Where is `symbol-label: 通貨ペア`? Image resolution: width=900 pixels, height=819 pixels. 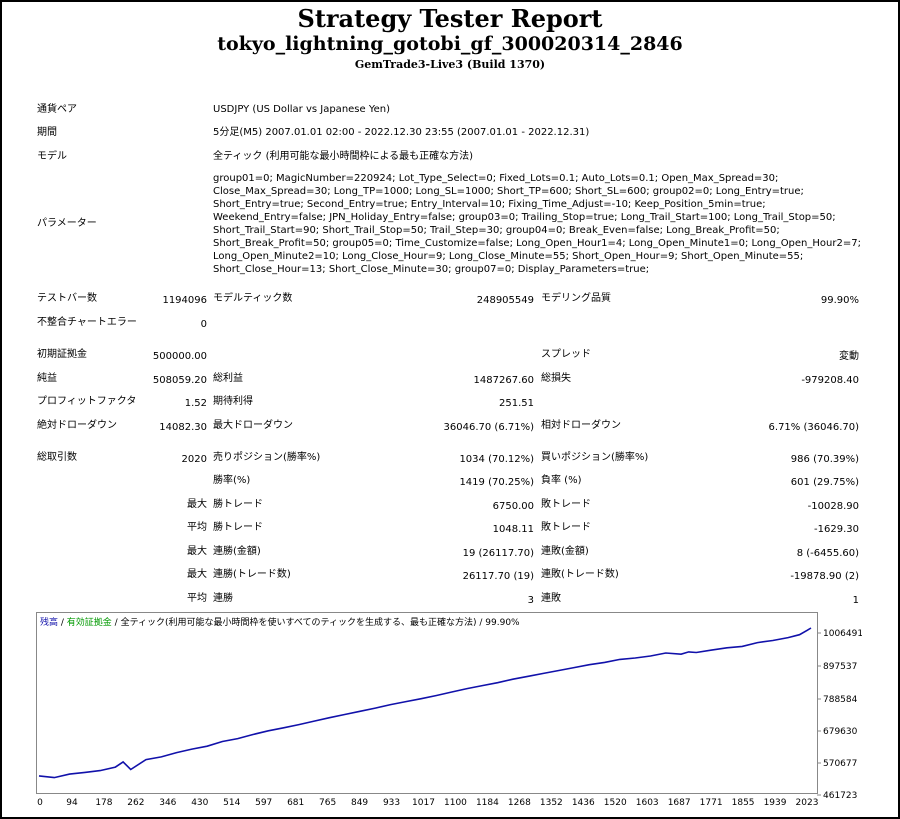 symbol-label: 通貨ペア is located at coordinates (57, 109).